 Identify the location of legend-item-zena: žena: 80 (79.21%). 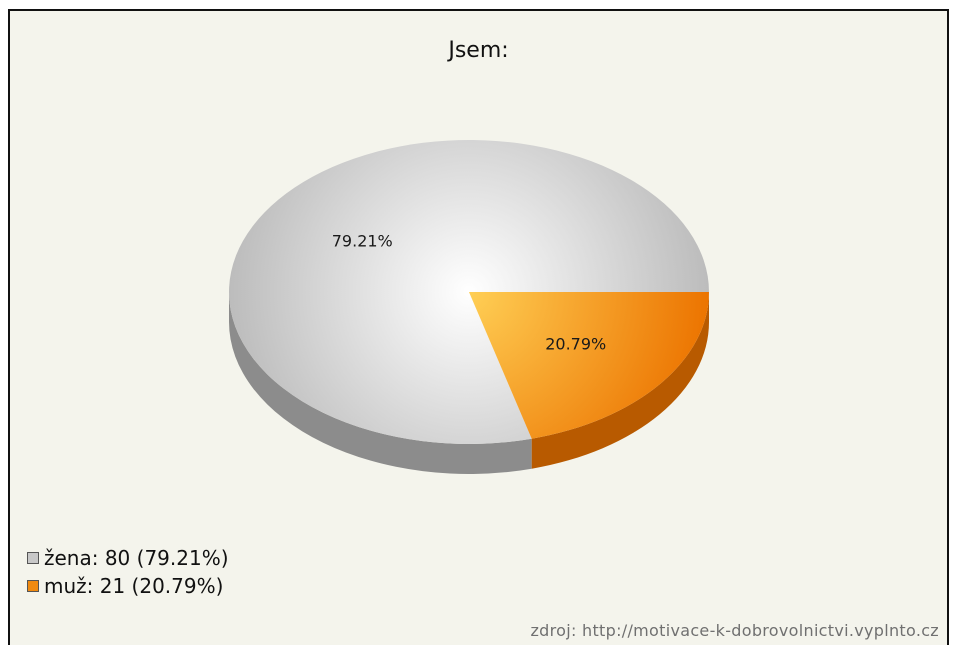
(128, 558).